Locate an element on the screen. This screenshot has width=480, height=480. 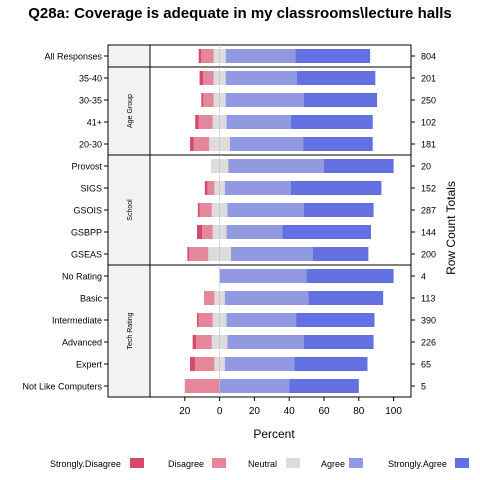
x-tick-label: 80 is located at coordinates (359, 411).